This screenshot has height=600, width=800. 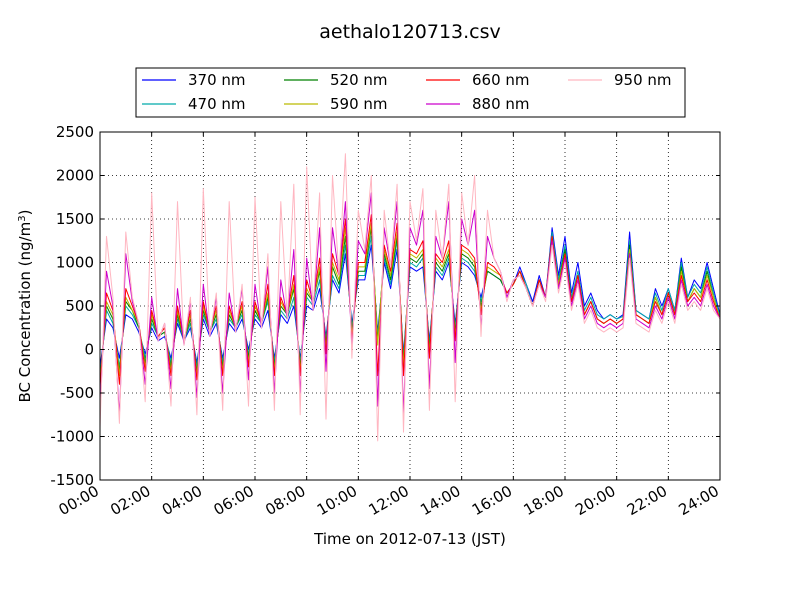 What do you see at coordinates (595, 500) in the screenshot?
I see `x-tick-label: 20:00` at bounding box center [595, 500].